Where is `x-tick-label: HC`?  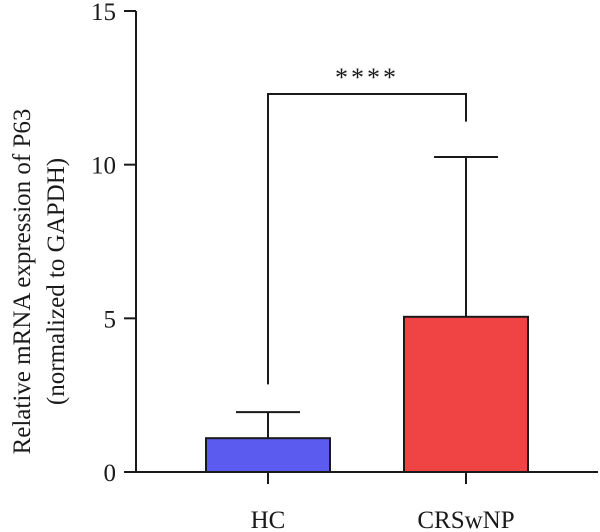 x-tick-label: HC is located at coordinates (268, 519).